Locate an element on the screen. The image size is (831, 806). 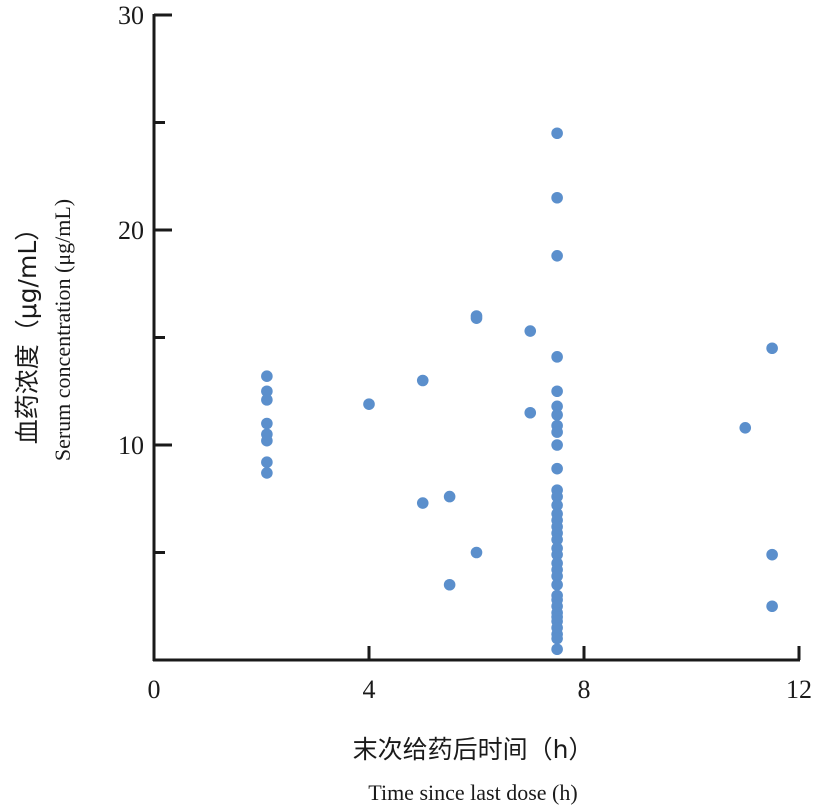
x-tick-label: 4 is located at coordinates (369, 689).